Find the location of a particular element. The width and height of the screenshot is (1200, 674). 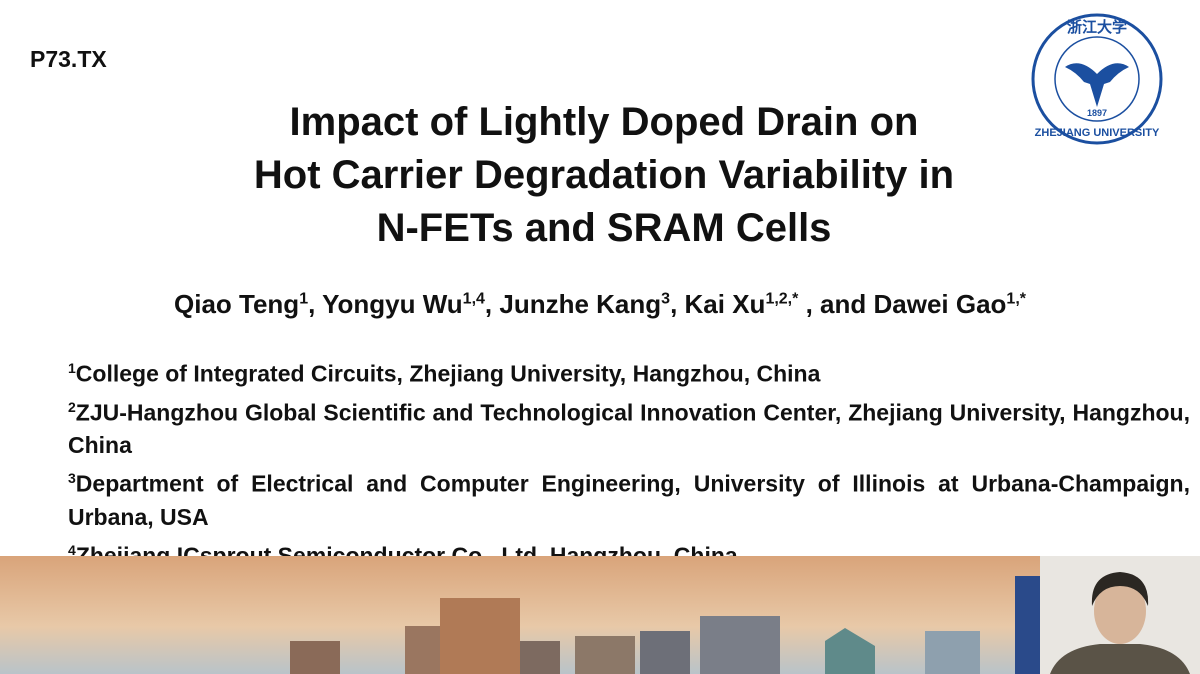

author-name: , and Dawei Gao is located at coordinates (902, 304).